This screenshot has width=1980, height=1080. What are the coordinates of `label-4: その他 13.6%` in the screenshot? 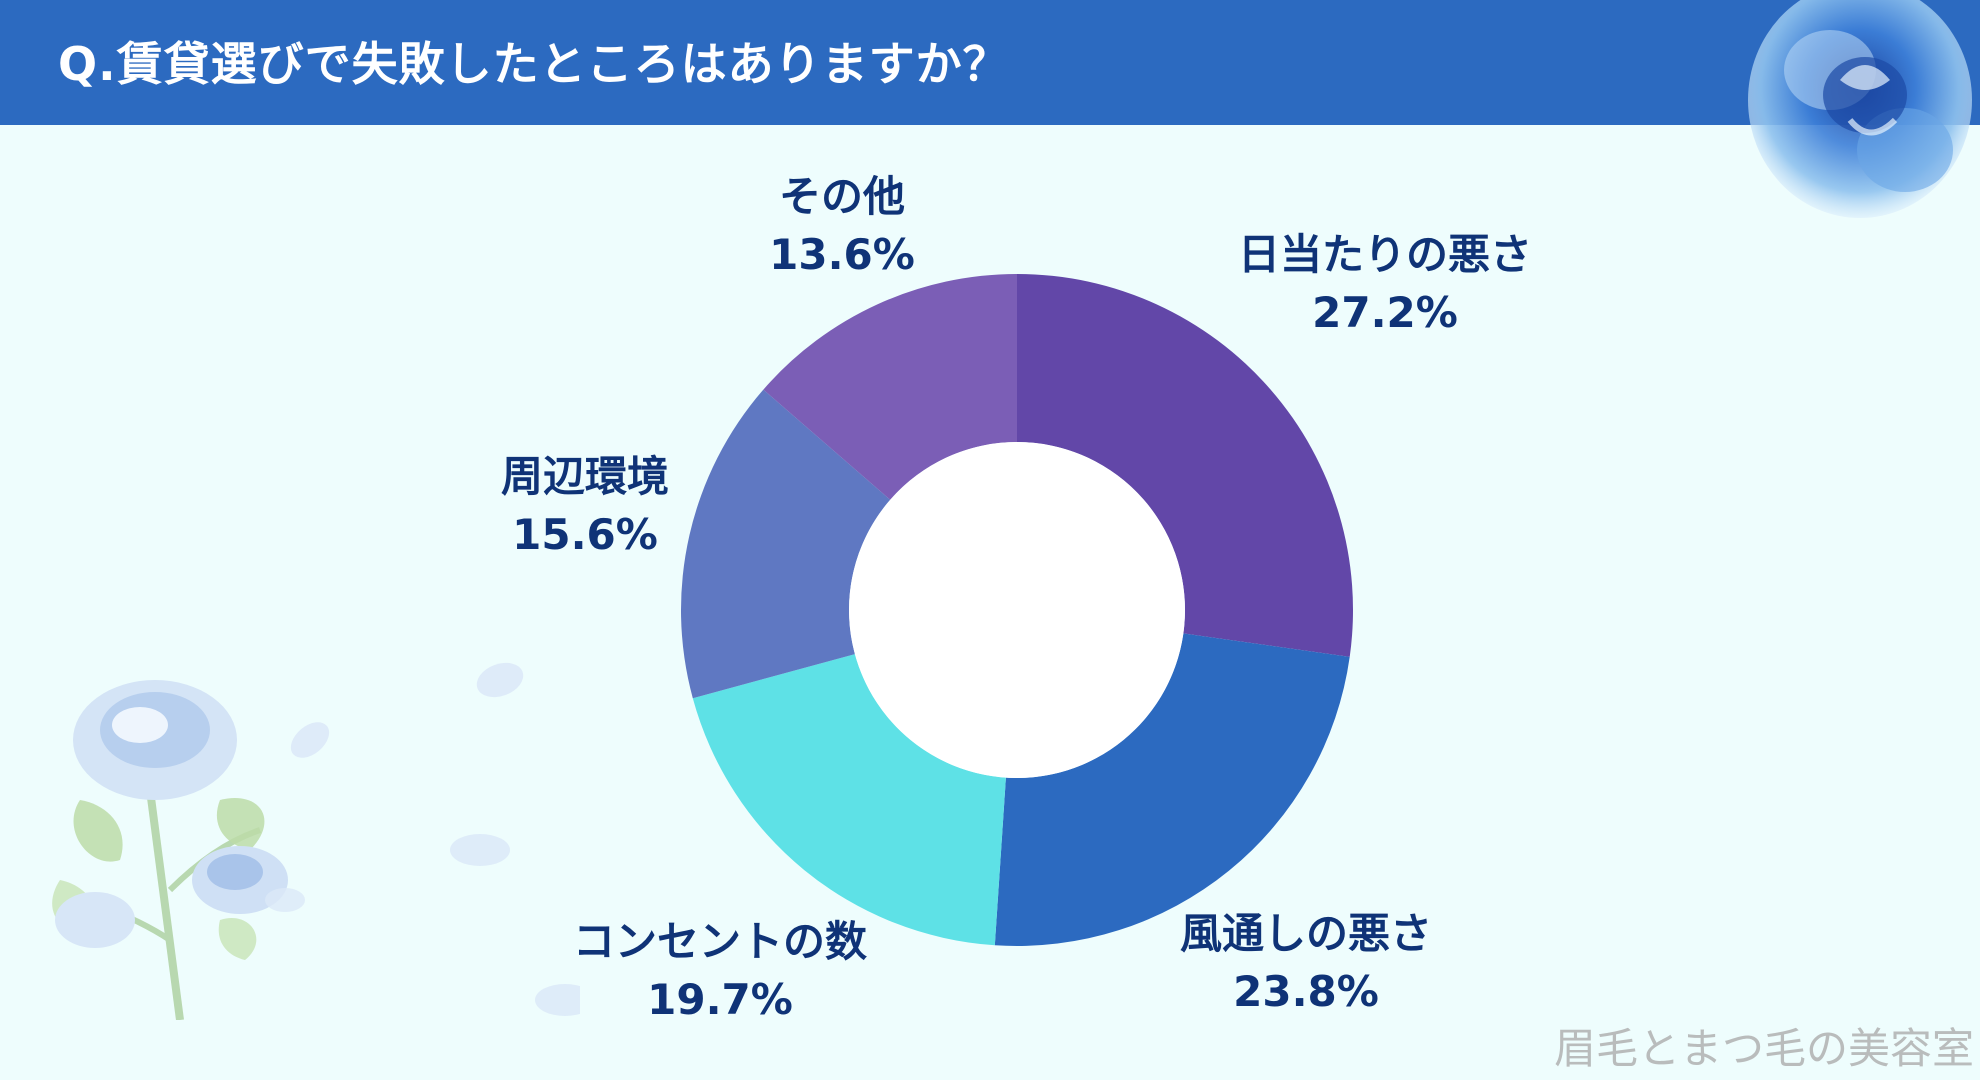 It's located at (842, 226).